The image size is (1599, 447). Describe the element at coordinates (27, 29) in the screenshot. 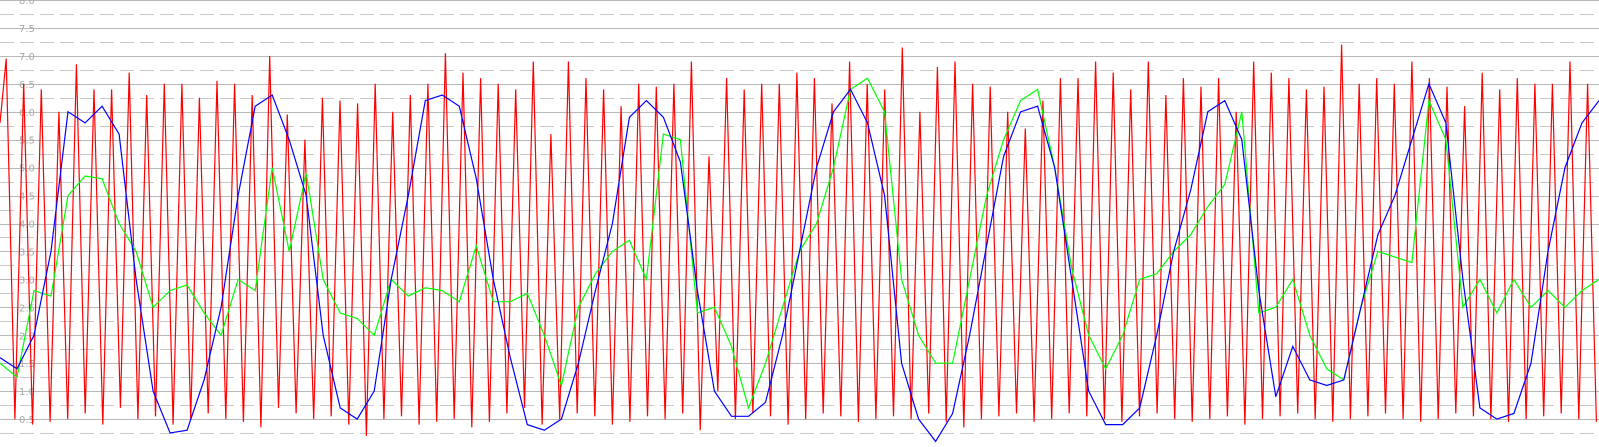

I see `y-tick-label: 7.5` at that location.